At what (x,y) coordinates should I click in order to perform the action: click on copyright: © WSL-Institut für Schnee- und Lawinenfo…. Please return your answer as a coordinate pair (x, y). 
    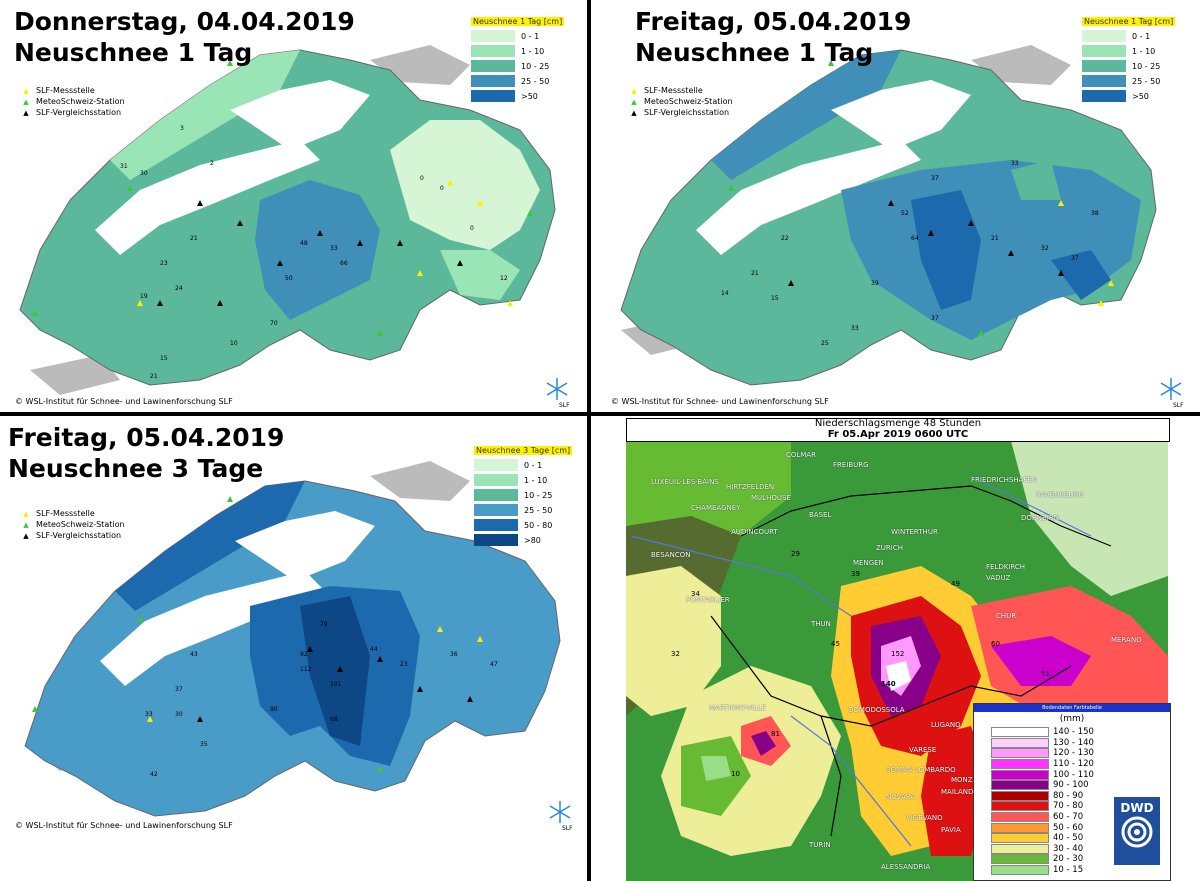
    Looking at the image, I should click on (124, 825).